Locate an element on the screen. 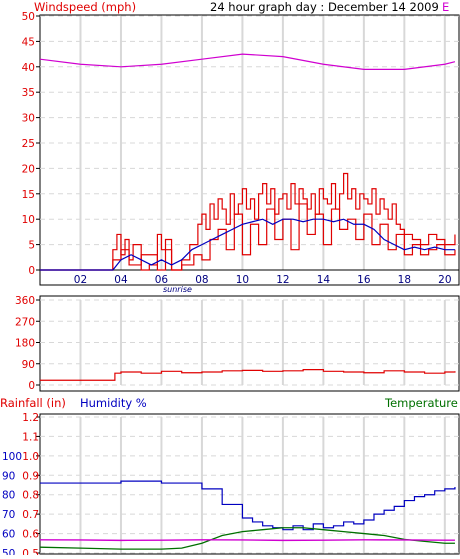  humidity-y-tick-label: 90 is located at coordinates (8, 476).